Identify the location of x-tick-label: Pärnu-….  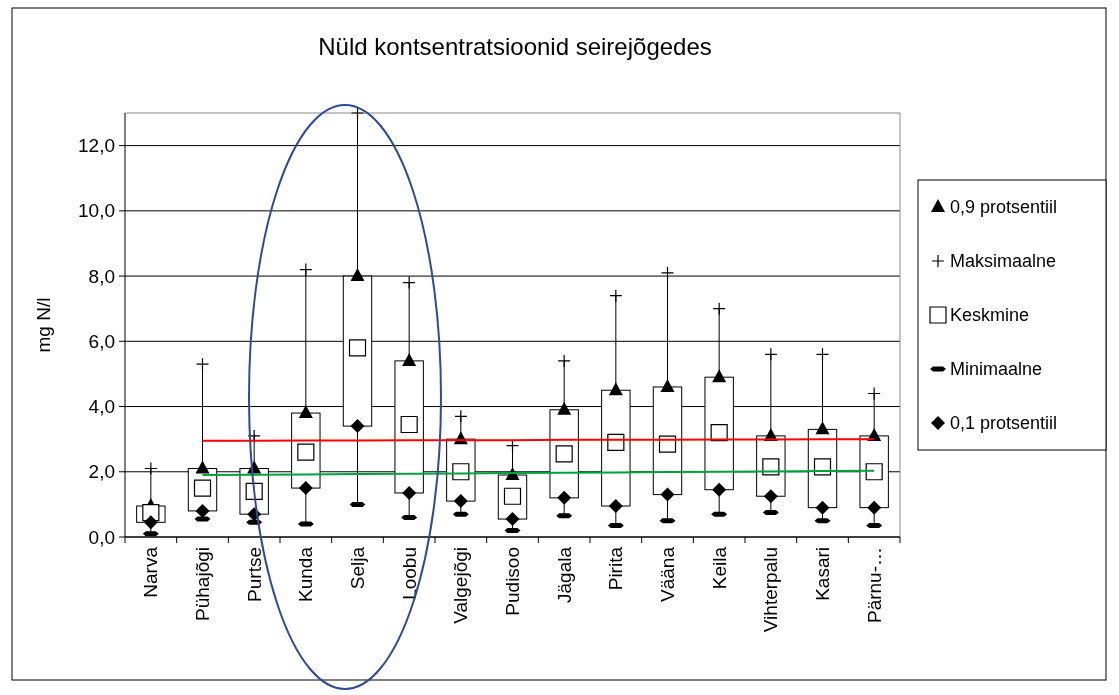
(874, 585).